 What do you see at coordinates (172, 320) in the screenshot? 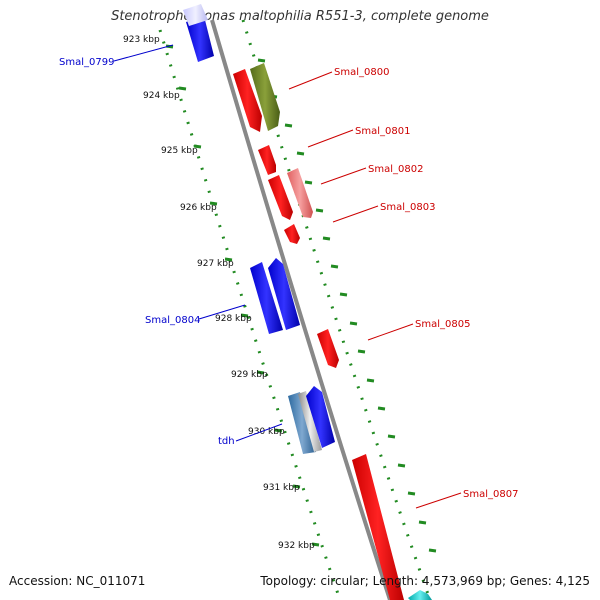
I see `gene-label-smal-0804: Smal_0804` at bounding box center [172, 320].